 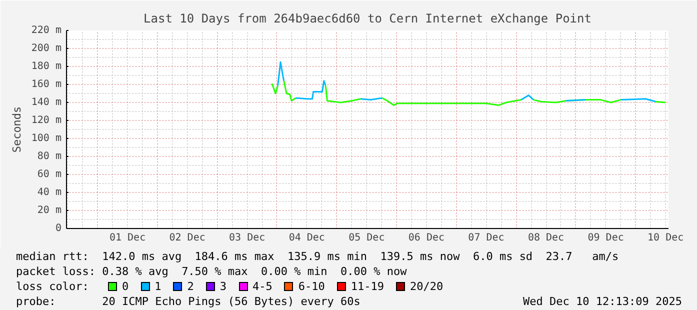 What do you see at coordinates (190, 286) in the screenshot?
I see `legend-label: 2` at bounding box center [190, 286].